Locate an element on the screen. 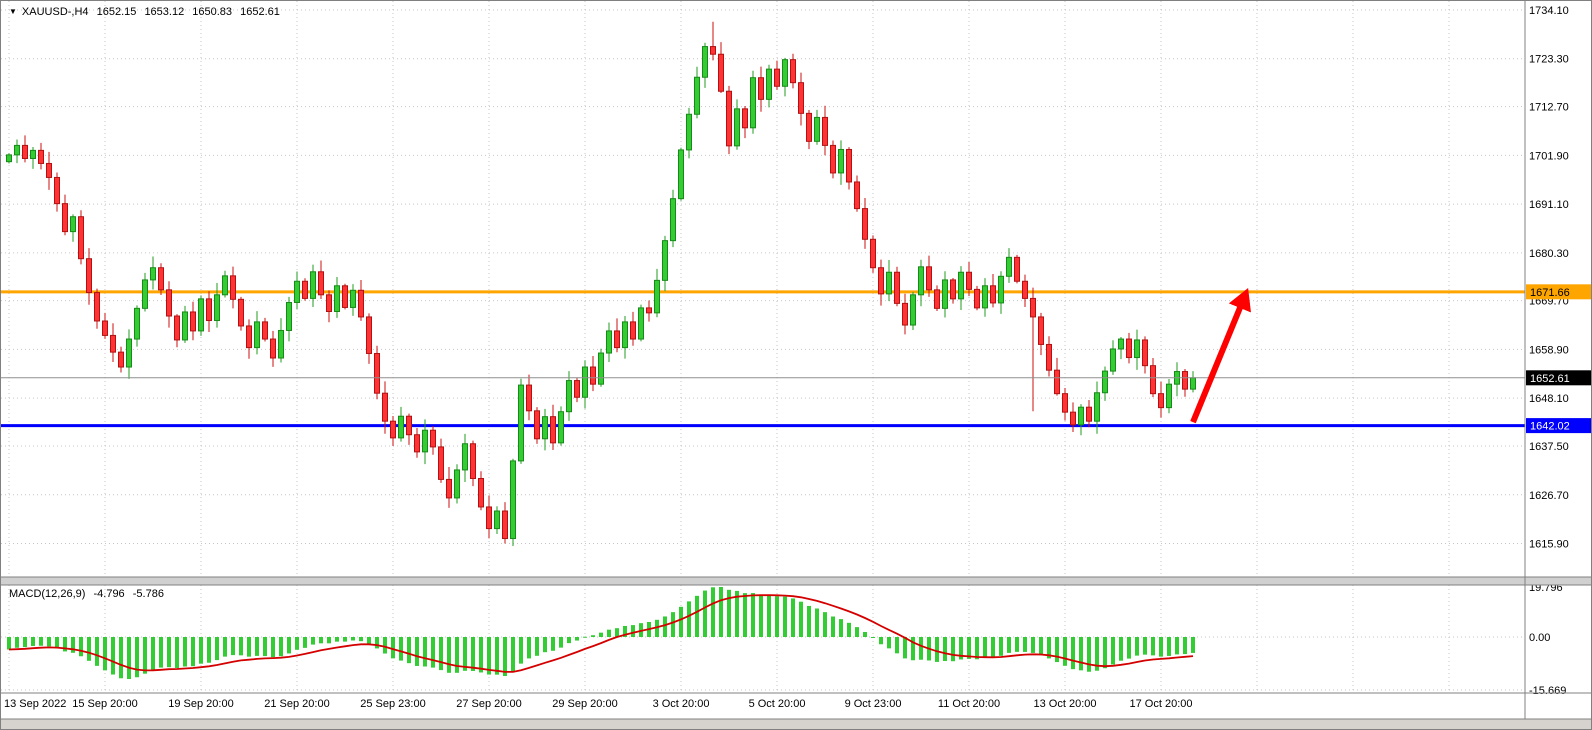 The width and height of the screenshot is (1592, 730). trend-arrow is located at coordinates (1220, 355).